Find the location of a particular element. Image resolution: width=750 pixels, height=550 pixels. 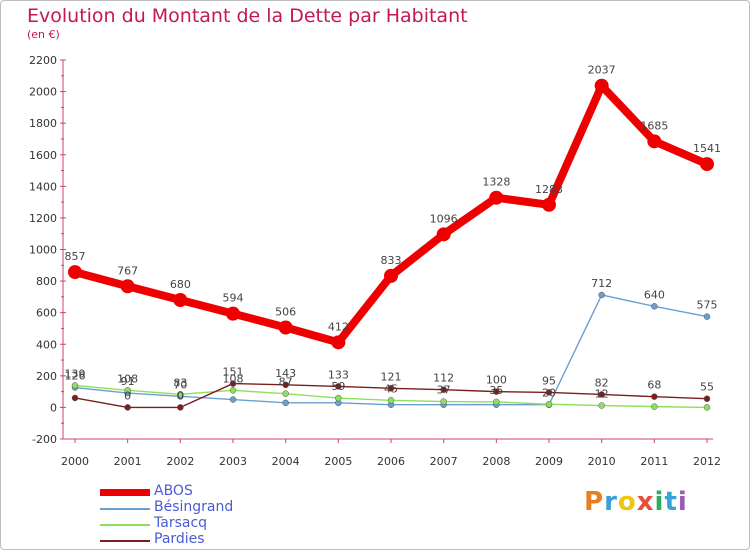

legend-item: Tarsacq is located at coordinates (230, 523).